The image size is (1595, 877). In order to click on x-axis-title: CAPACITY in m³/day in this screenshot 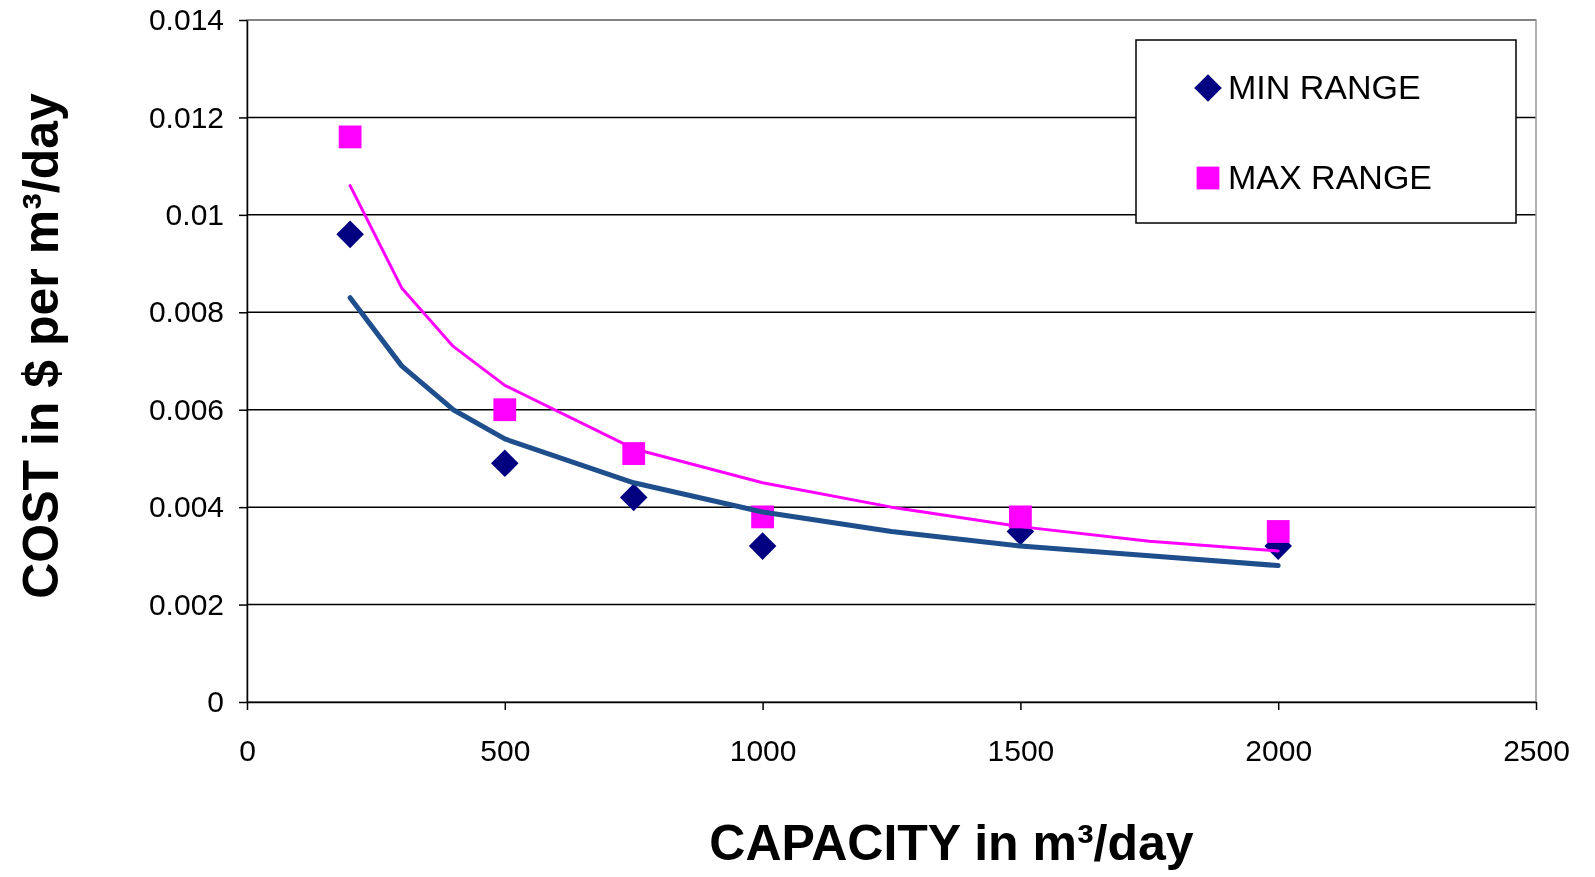, I will do `click(951, 843)`.